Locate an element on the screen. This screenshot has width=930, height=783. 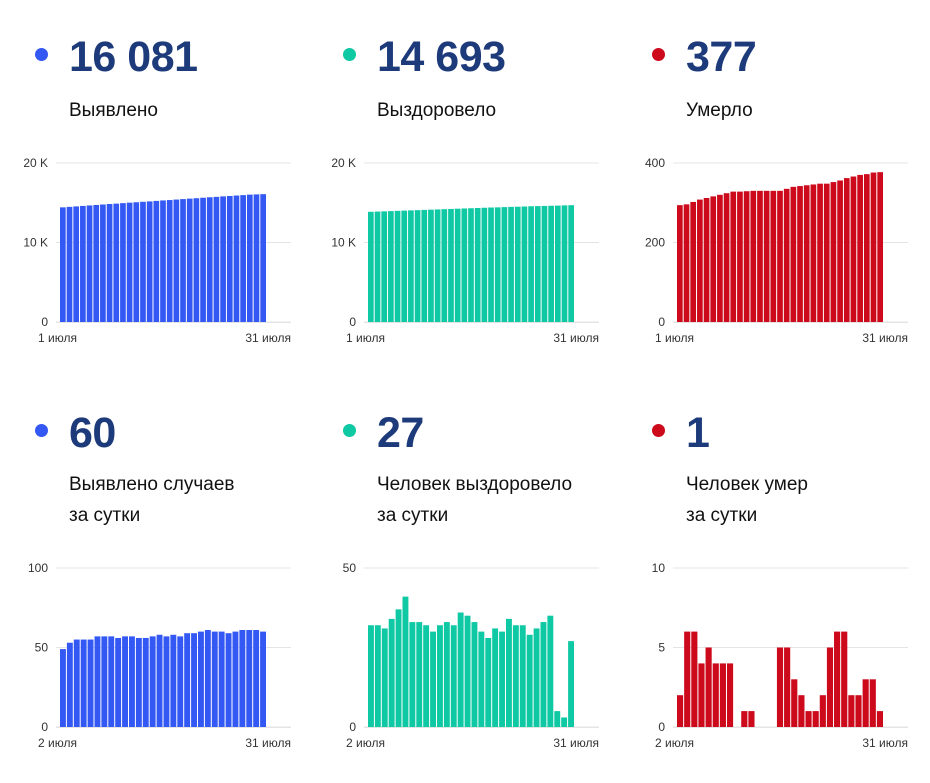
y-tick-label: 200 is located at coordinates (655, 243).